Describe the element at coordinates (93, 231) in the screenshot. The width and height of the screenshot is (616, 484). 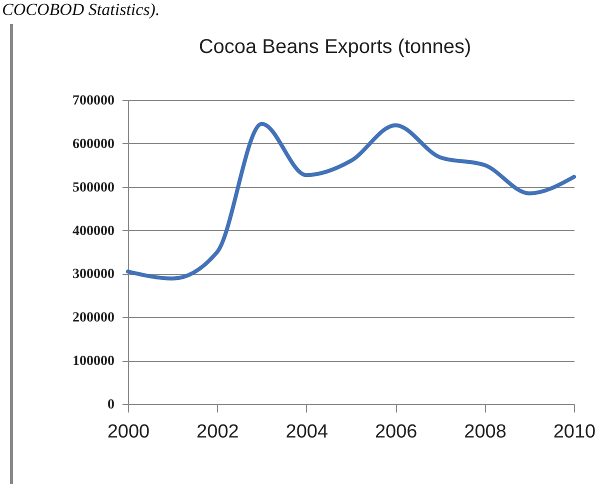
I see `y-tick-label: 400000` at that location.